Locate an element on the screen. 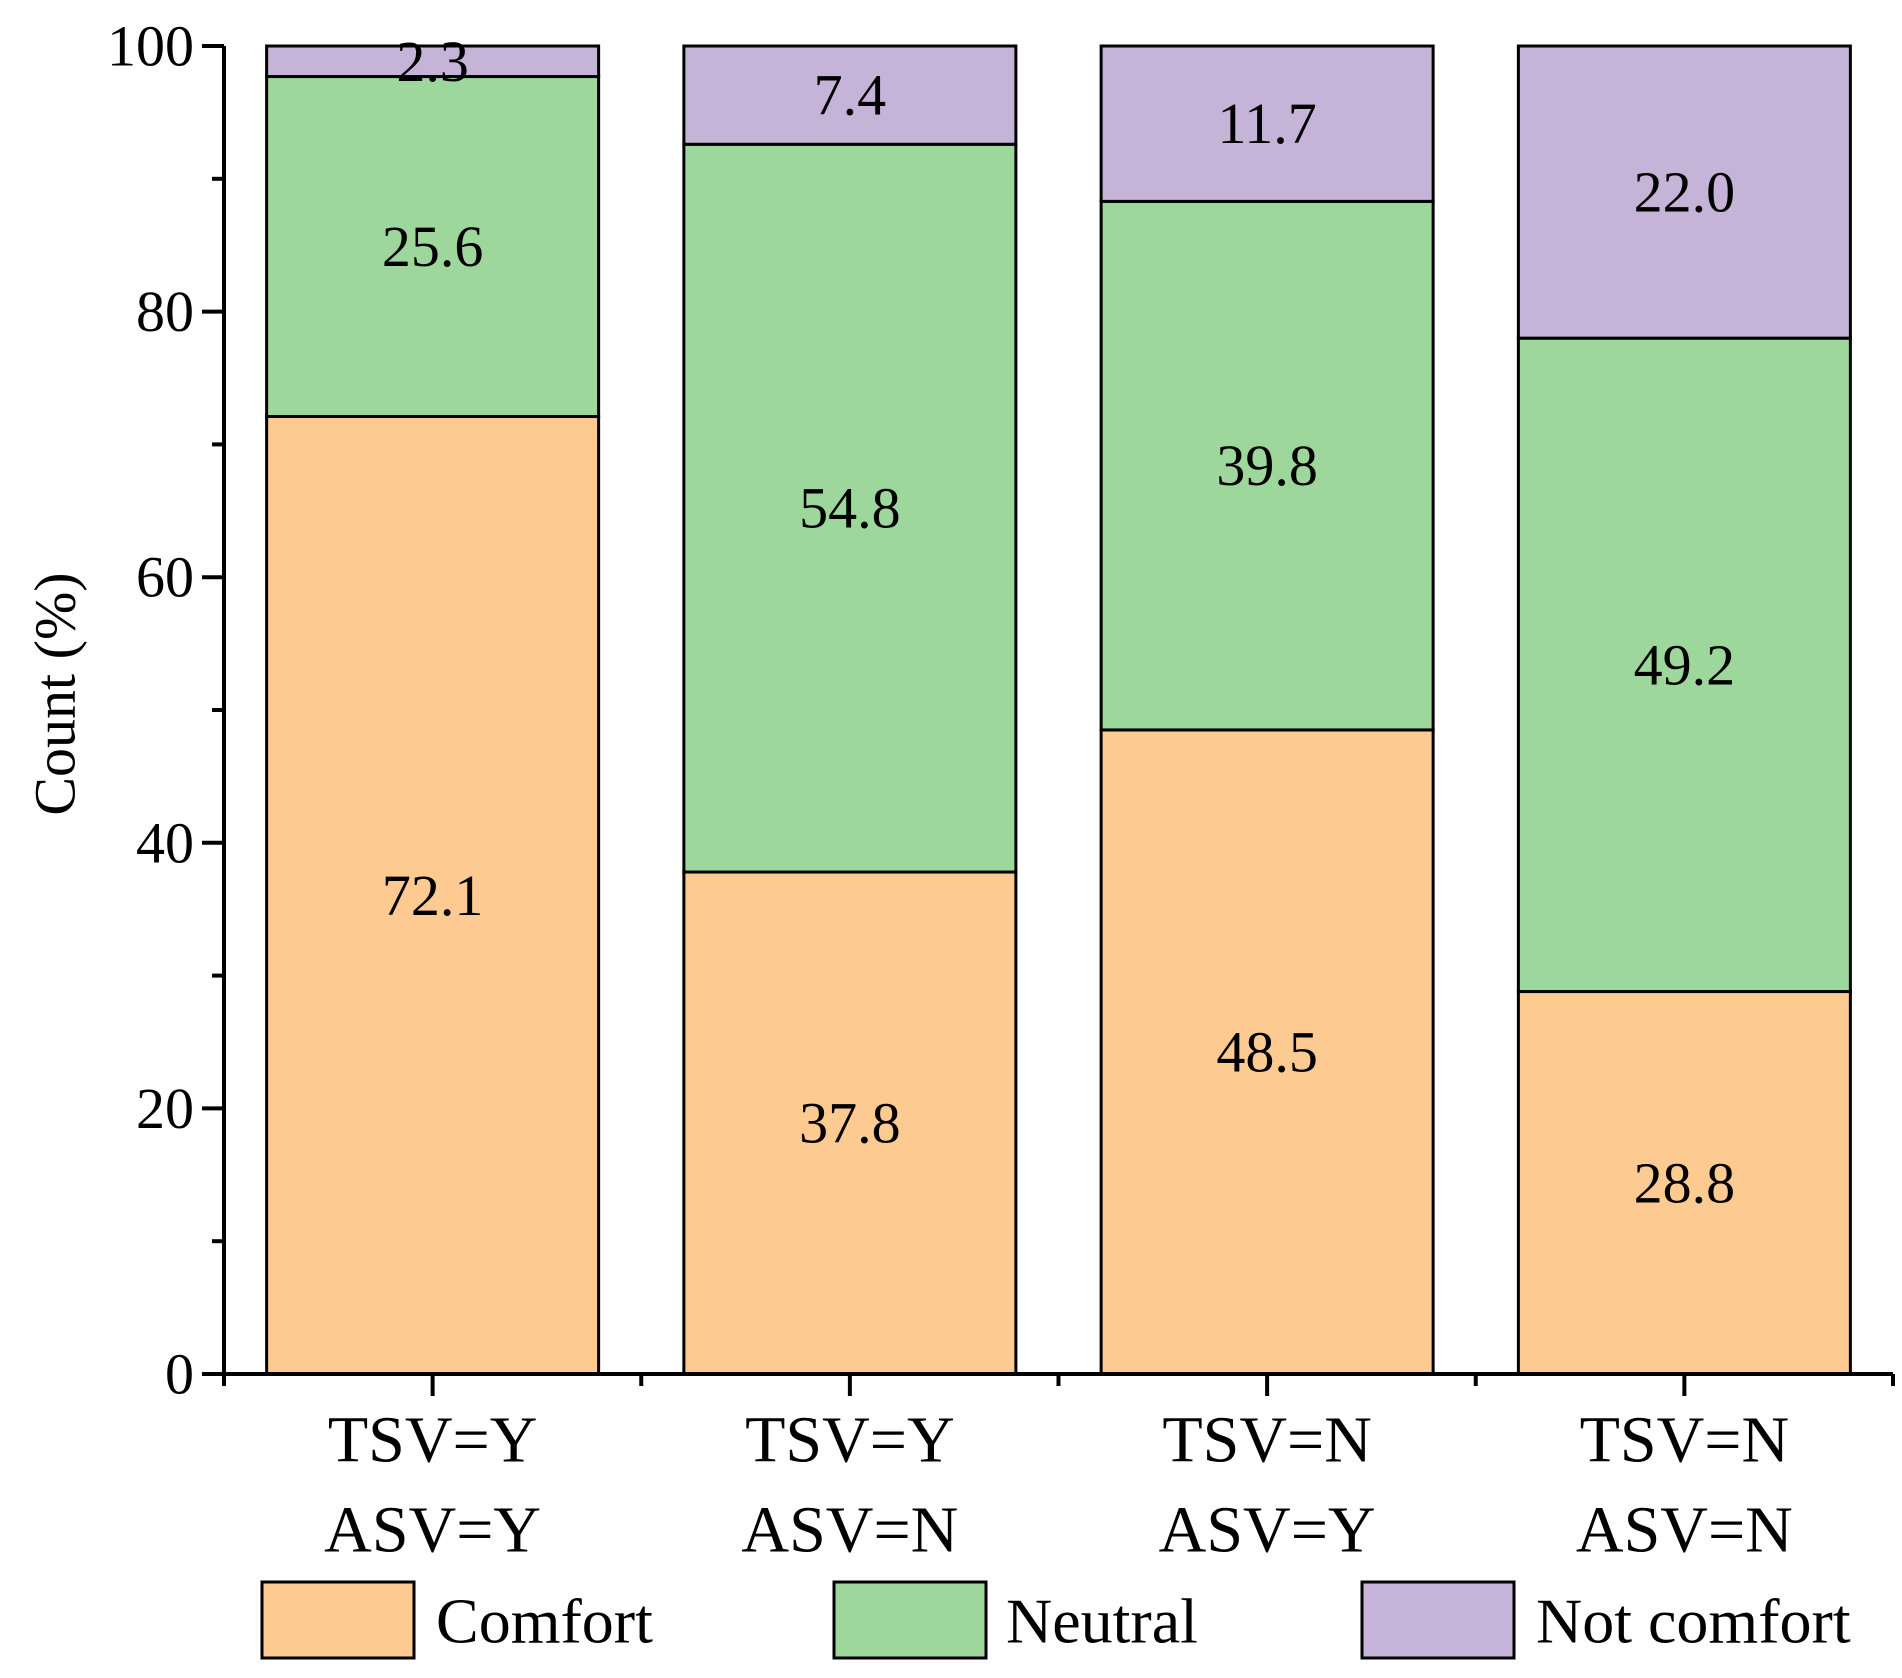 Image resolution: width=1902 pixels, height=1678 pixels. y-tick-label: 40 is located at coordinates (165, 842).